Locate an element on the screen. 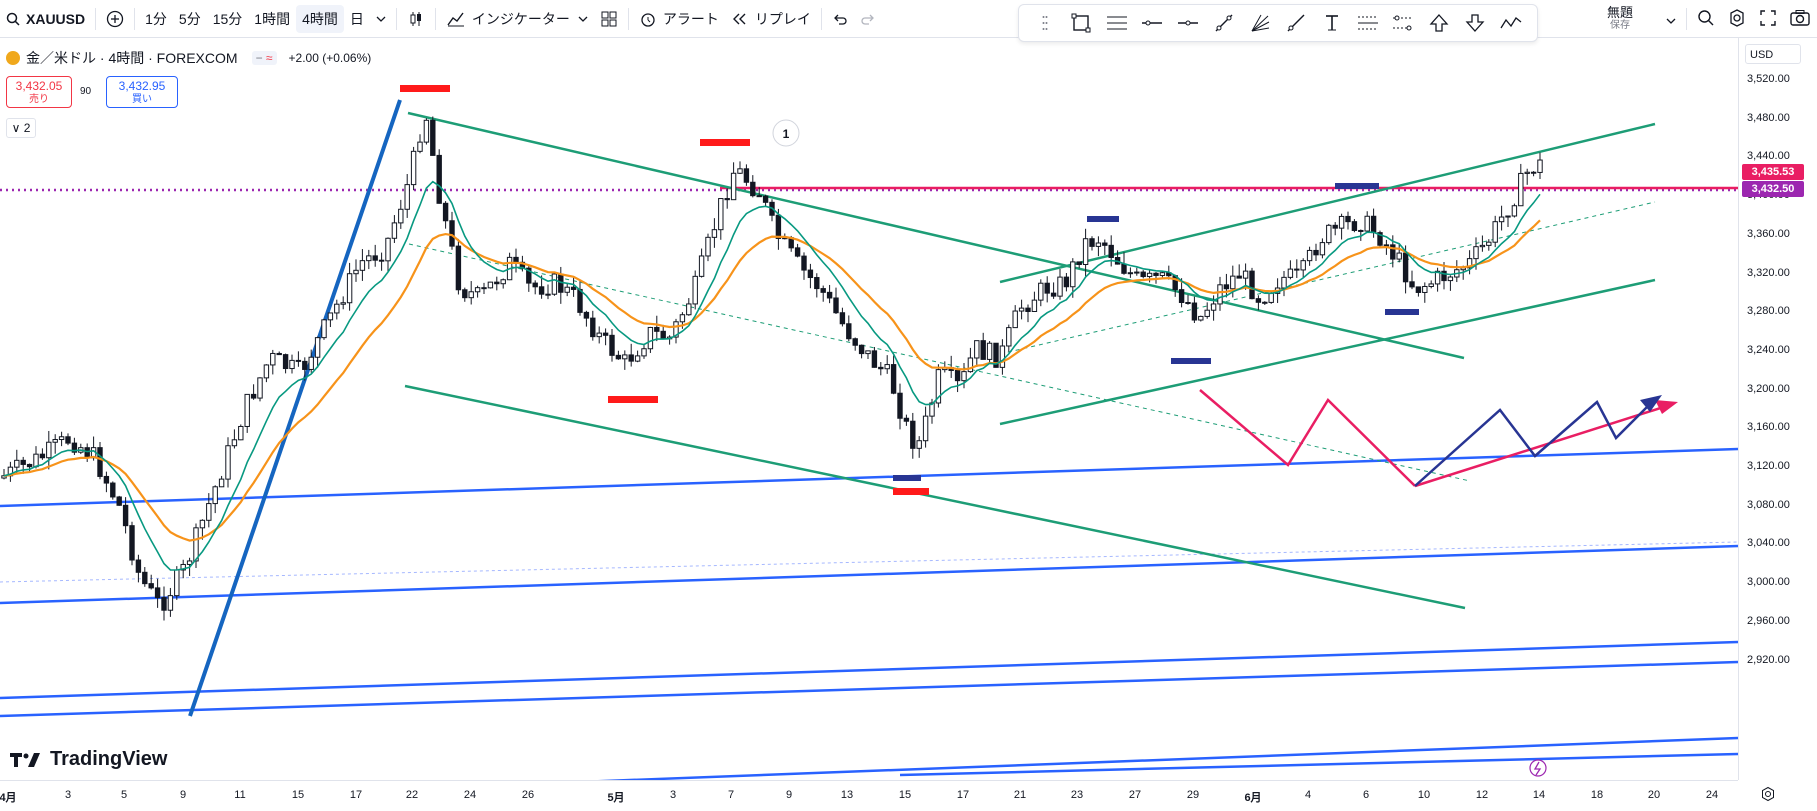  axis-settings-button is located at coordinates (1768, 796).